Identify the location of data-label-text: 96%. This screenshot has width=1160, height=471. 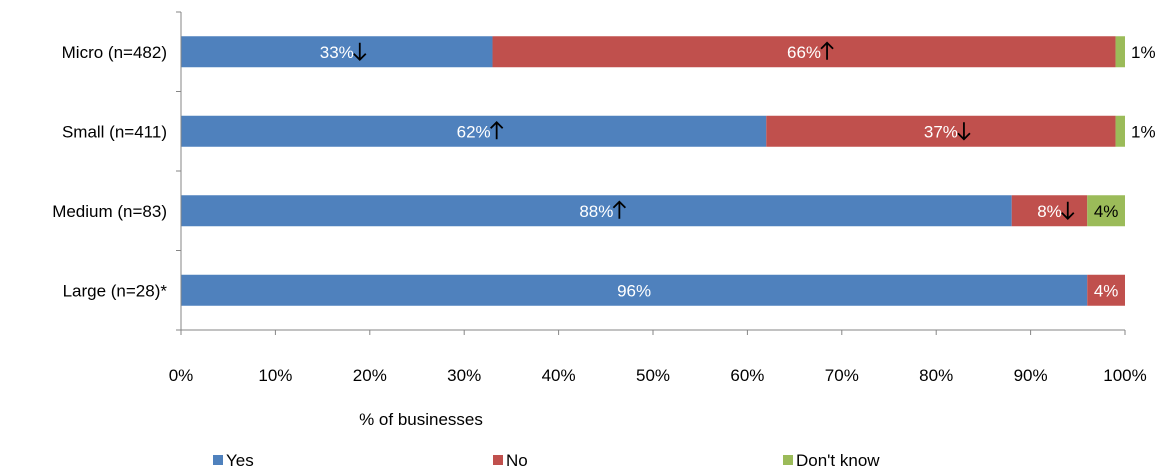
(634, 290).